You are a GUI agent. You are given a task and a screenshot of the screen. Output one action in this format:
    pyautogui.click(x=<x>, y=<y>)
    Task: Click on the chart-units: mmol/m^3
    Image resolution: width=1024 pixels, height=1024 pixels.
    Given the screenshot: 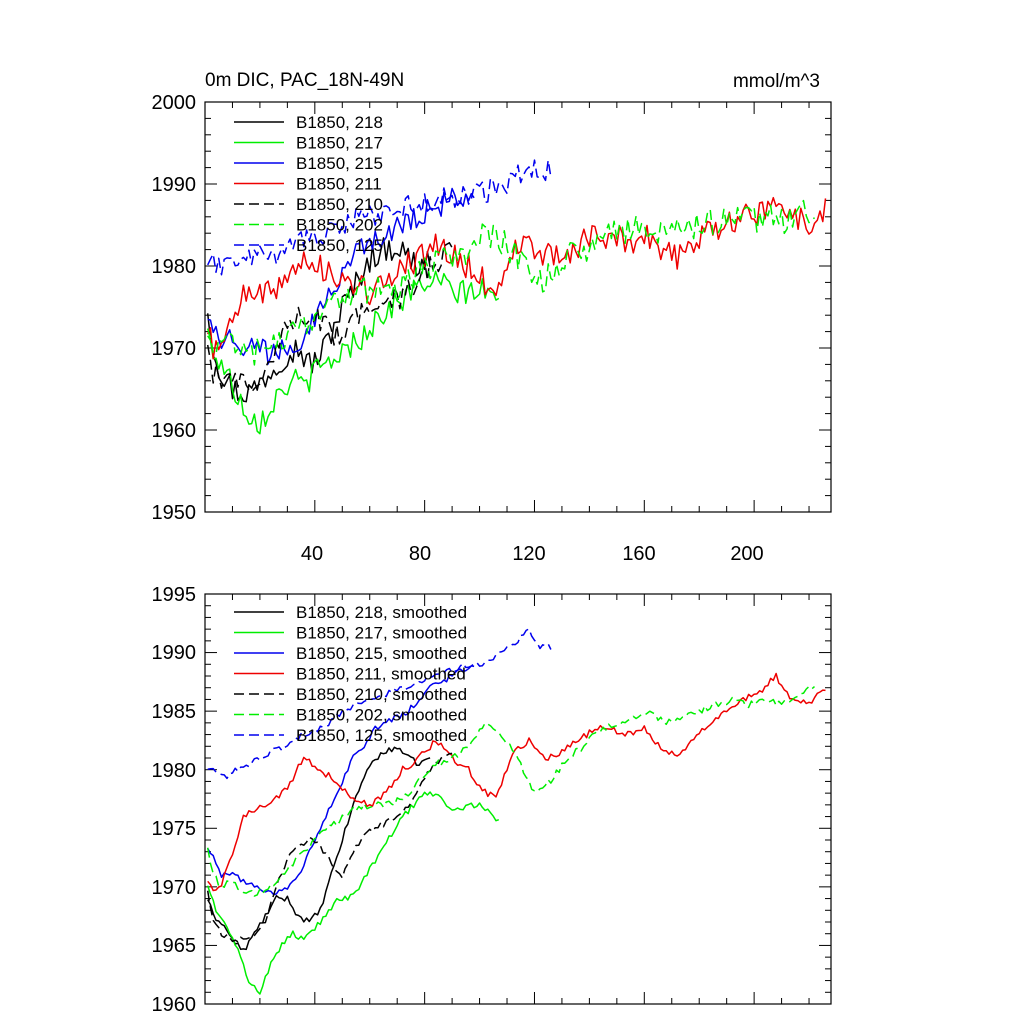 What is the action you would take?
    pyautogui.click(x=776, y=81)
    